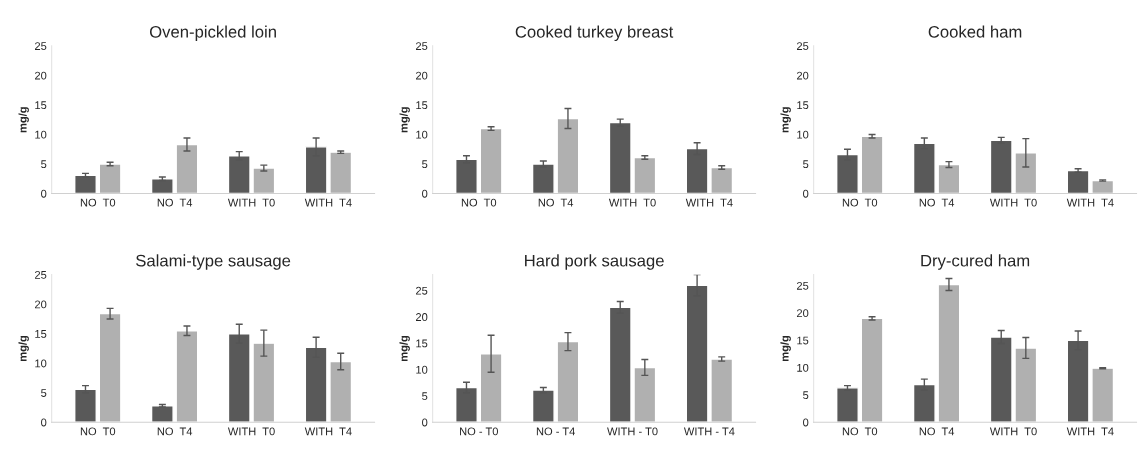 This screenshot has width=1148, height=459. I want to click on chart-title: Oven-pickled loin, so click(212, 33).